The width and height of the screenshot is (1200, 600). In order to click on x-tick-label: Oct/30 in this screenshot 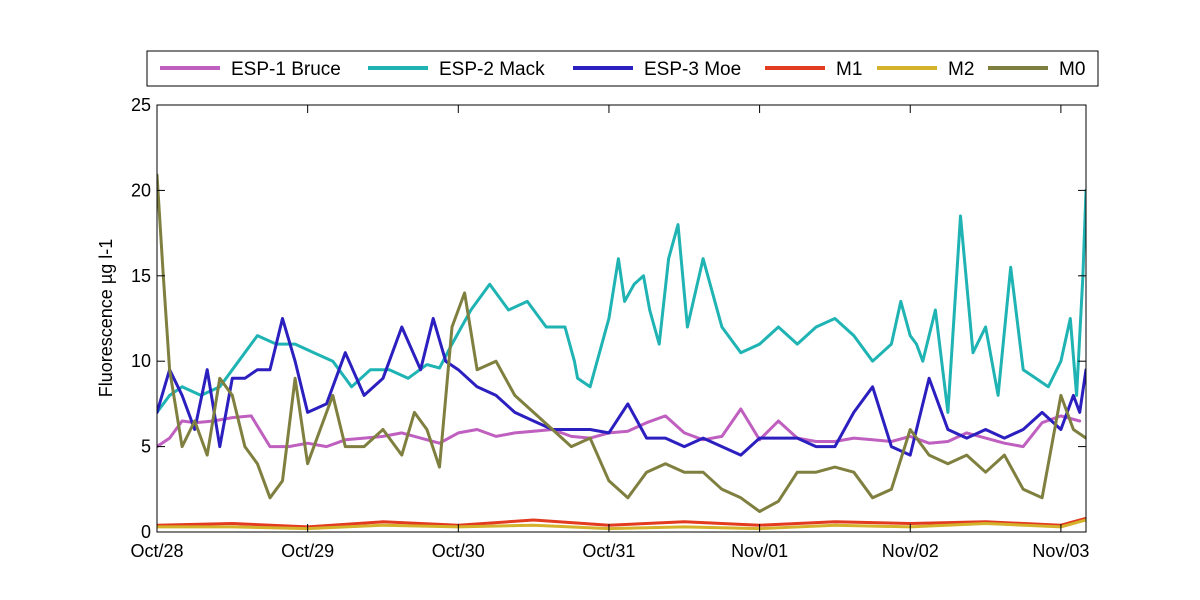, I will do `click(458, 551)`.